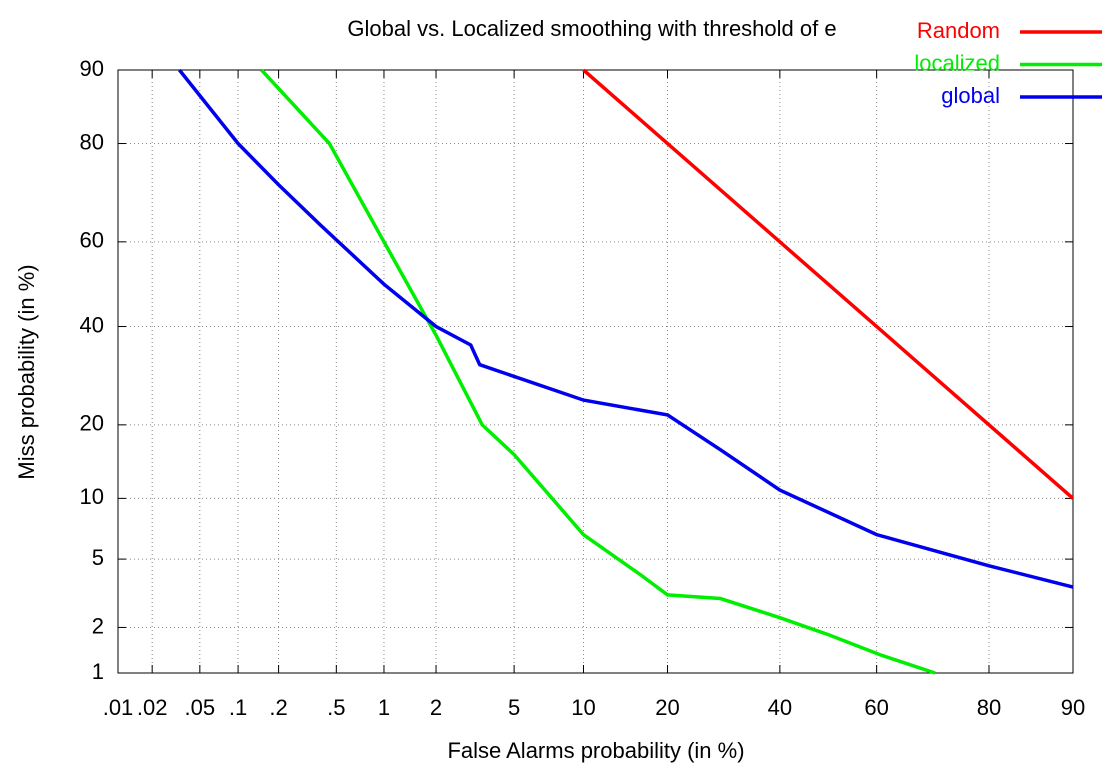 This screenshot has width=1106, height=773. Describe the element at coordinates (583, 707) in the screenshot. I see `x-tick-label: 10` at that location.